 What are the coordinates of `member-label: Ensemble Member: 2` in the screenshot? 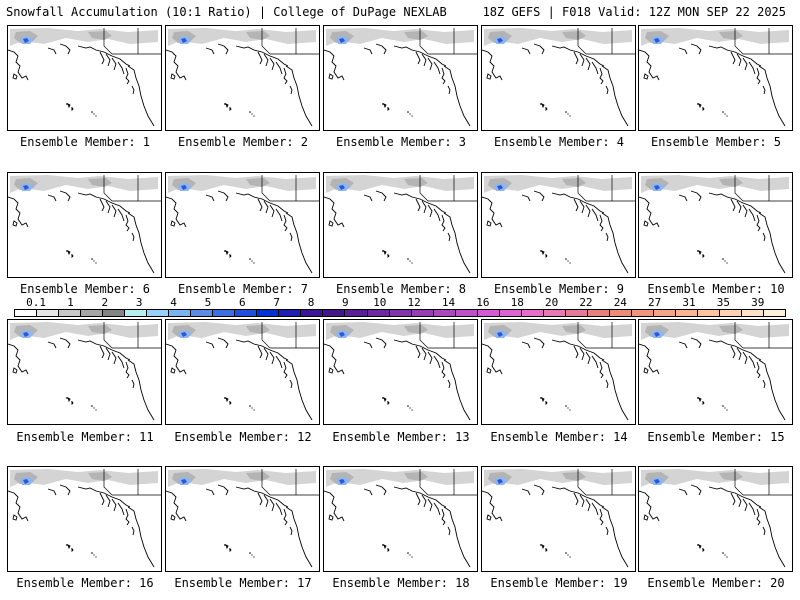 It's located at (243, 142).